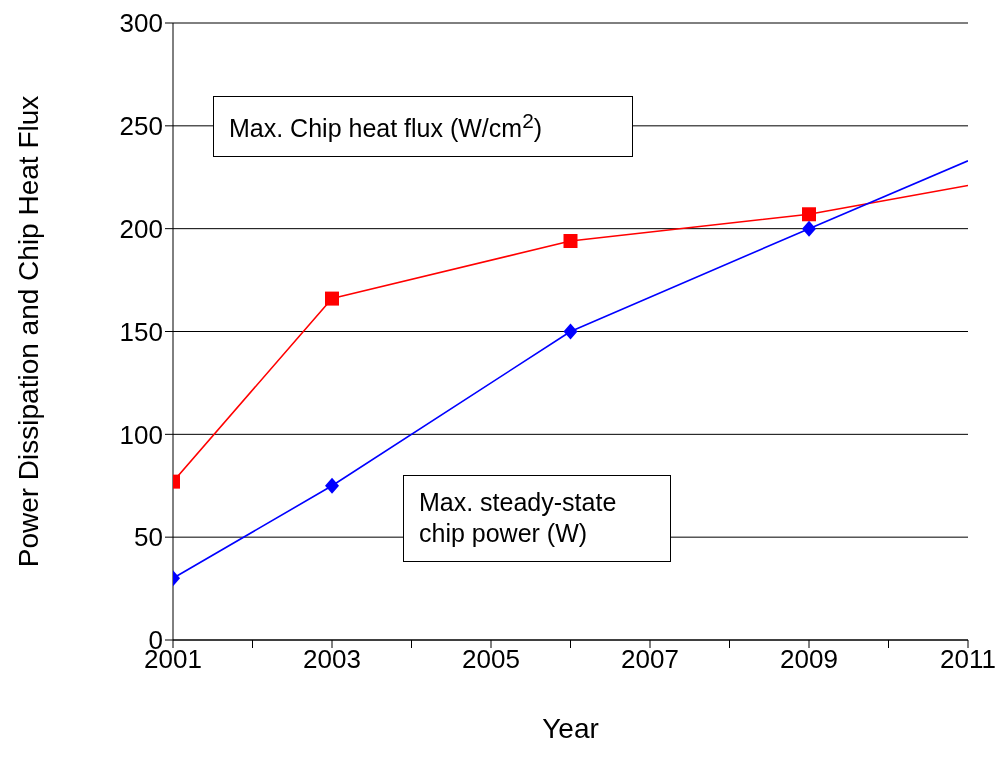 Image resolution: width=1007 pixels, height=765 pixels. Describe the element at coordinates (332, 659) in the screenshot. I see `x-tick-label: 2003` at that location.